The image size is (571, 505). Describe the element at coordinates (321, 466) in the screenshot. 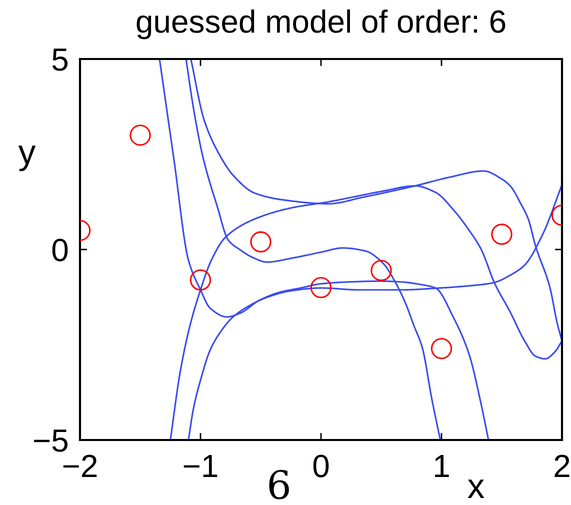

I see `x-tick-label: 0` at that location.